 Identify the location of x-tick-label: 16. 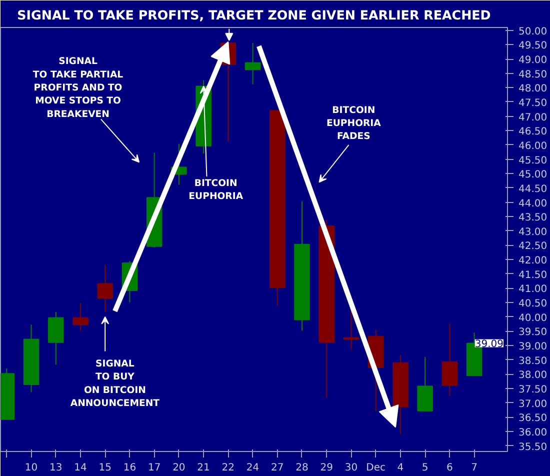
(129, 468).